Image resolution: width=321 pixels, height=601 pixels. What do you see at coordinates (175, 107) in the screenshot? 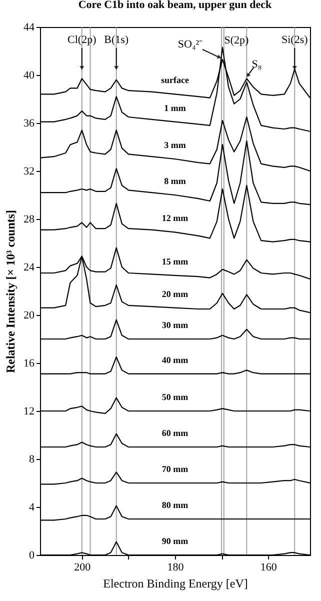
I see `series-label: 1 mm` at bounding box center [175, 107].